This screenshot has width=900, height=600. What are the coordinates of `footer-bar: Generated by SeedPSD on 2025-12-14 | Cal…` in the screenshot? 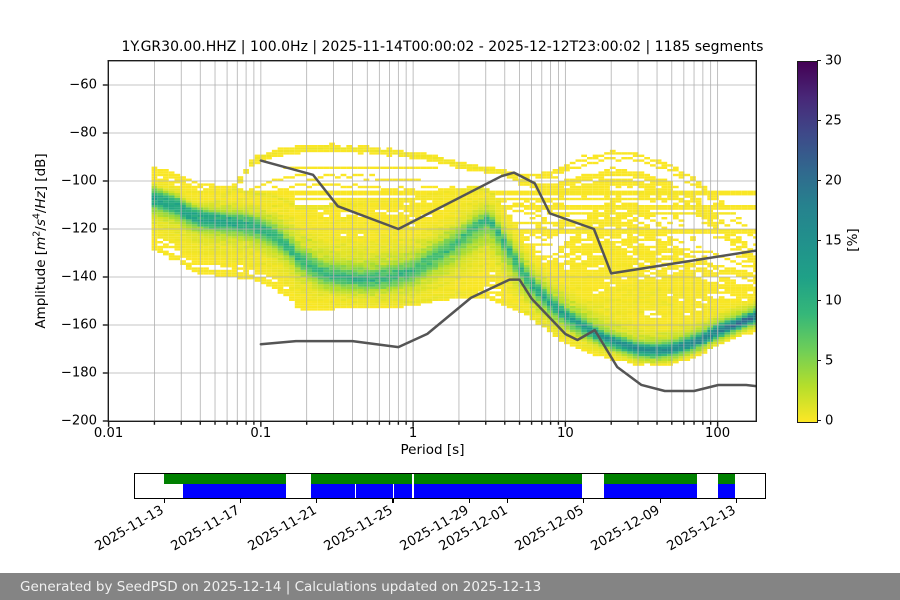 It's located at (450, 586).